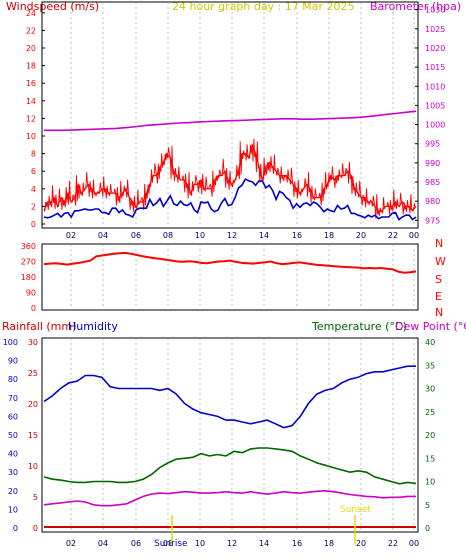 This screenshot has height=559, width=466. Describe the element at coordinates (435, 105) in the screenshot. I see `barometer-tick: 1005` at that location.